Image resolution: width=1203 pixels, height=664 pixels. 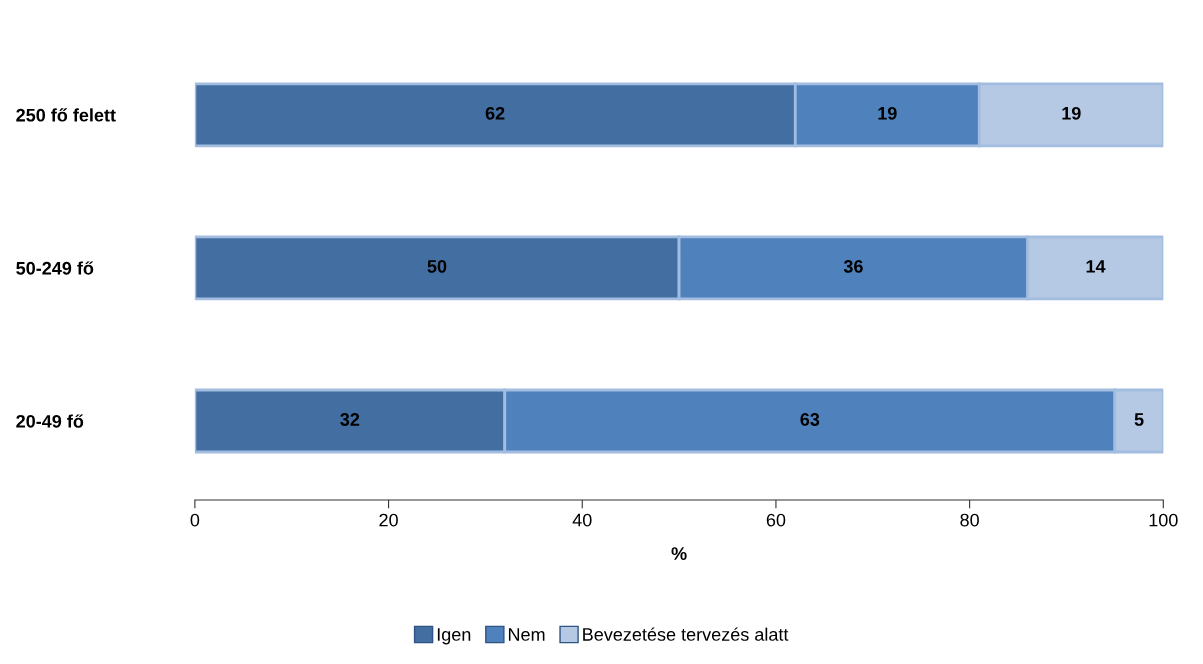 I want to click on data-label: 5, so click(x=1139, y=419).